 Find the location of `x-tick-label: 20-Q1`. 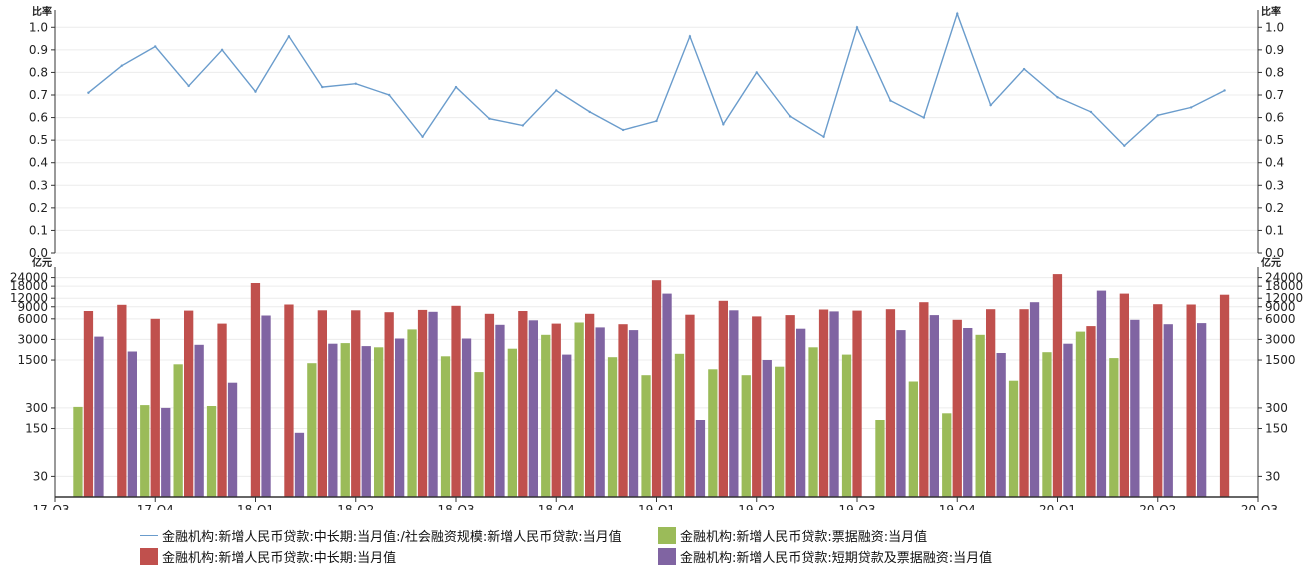

x-tick-label: 20-Q1 is located at coordinates (1057, 506).